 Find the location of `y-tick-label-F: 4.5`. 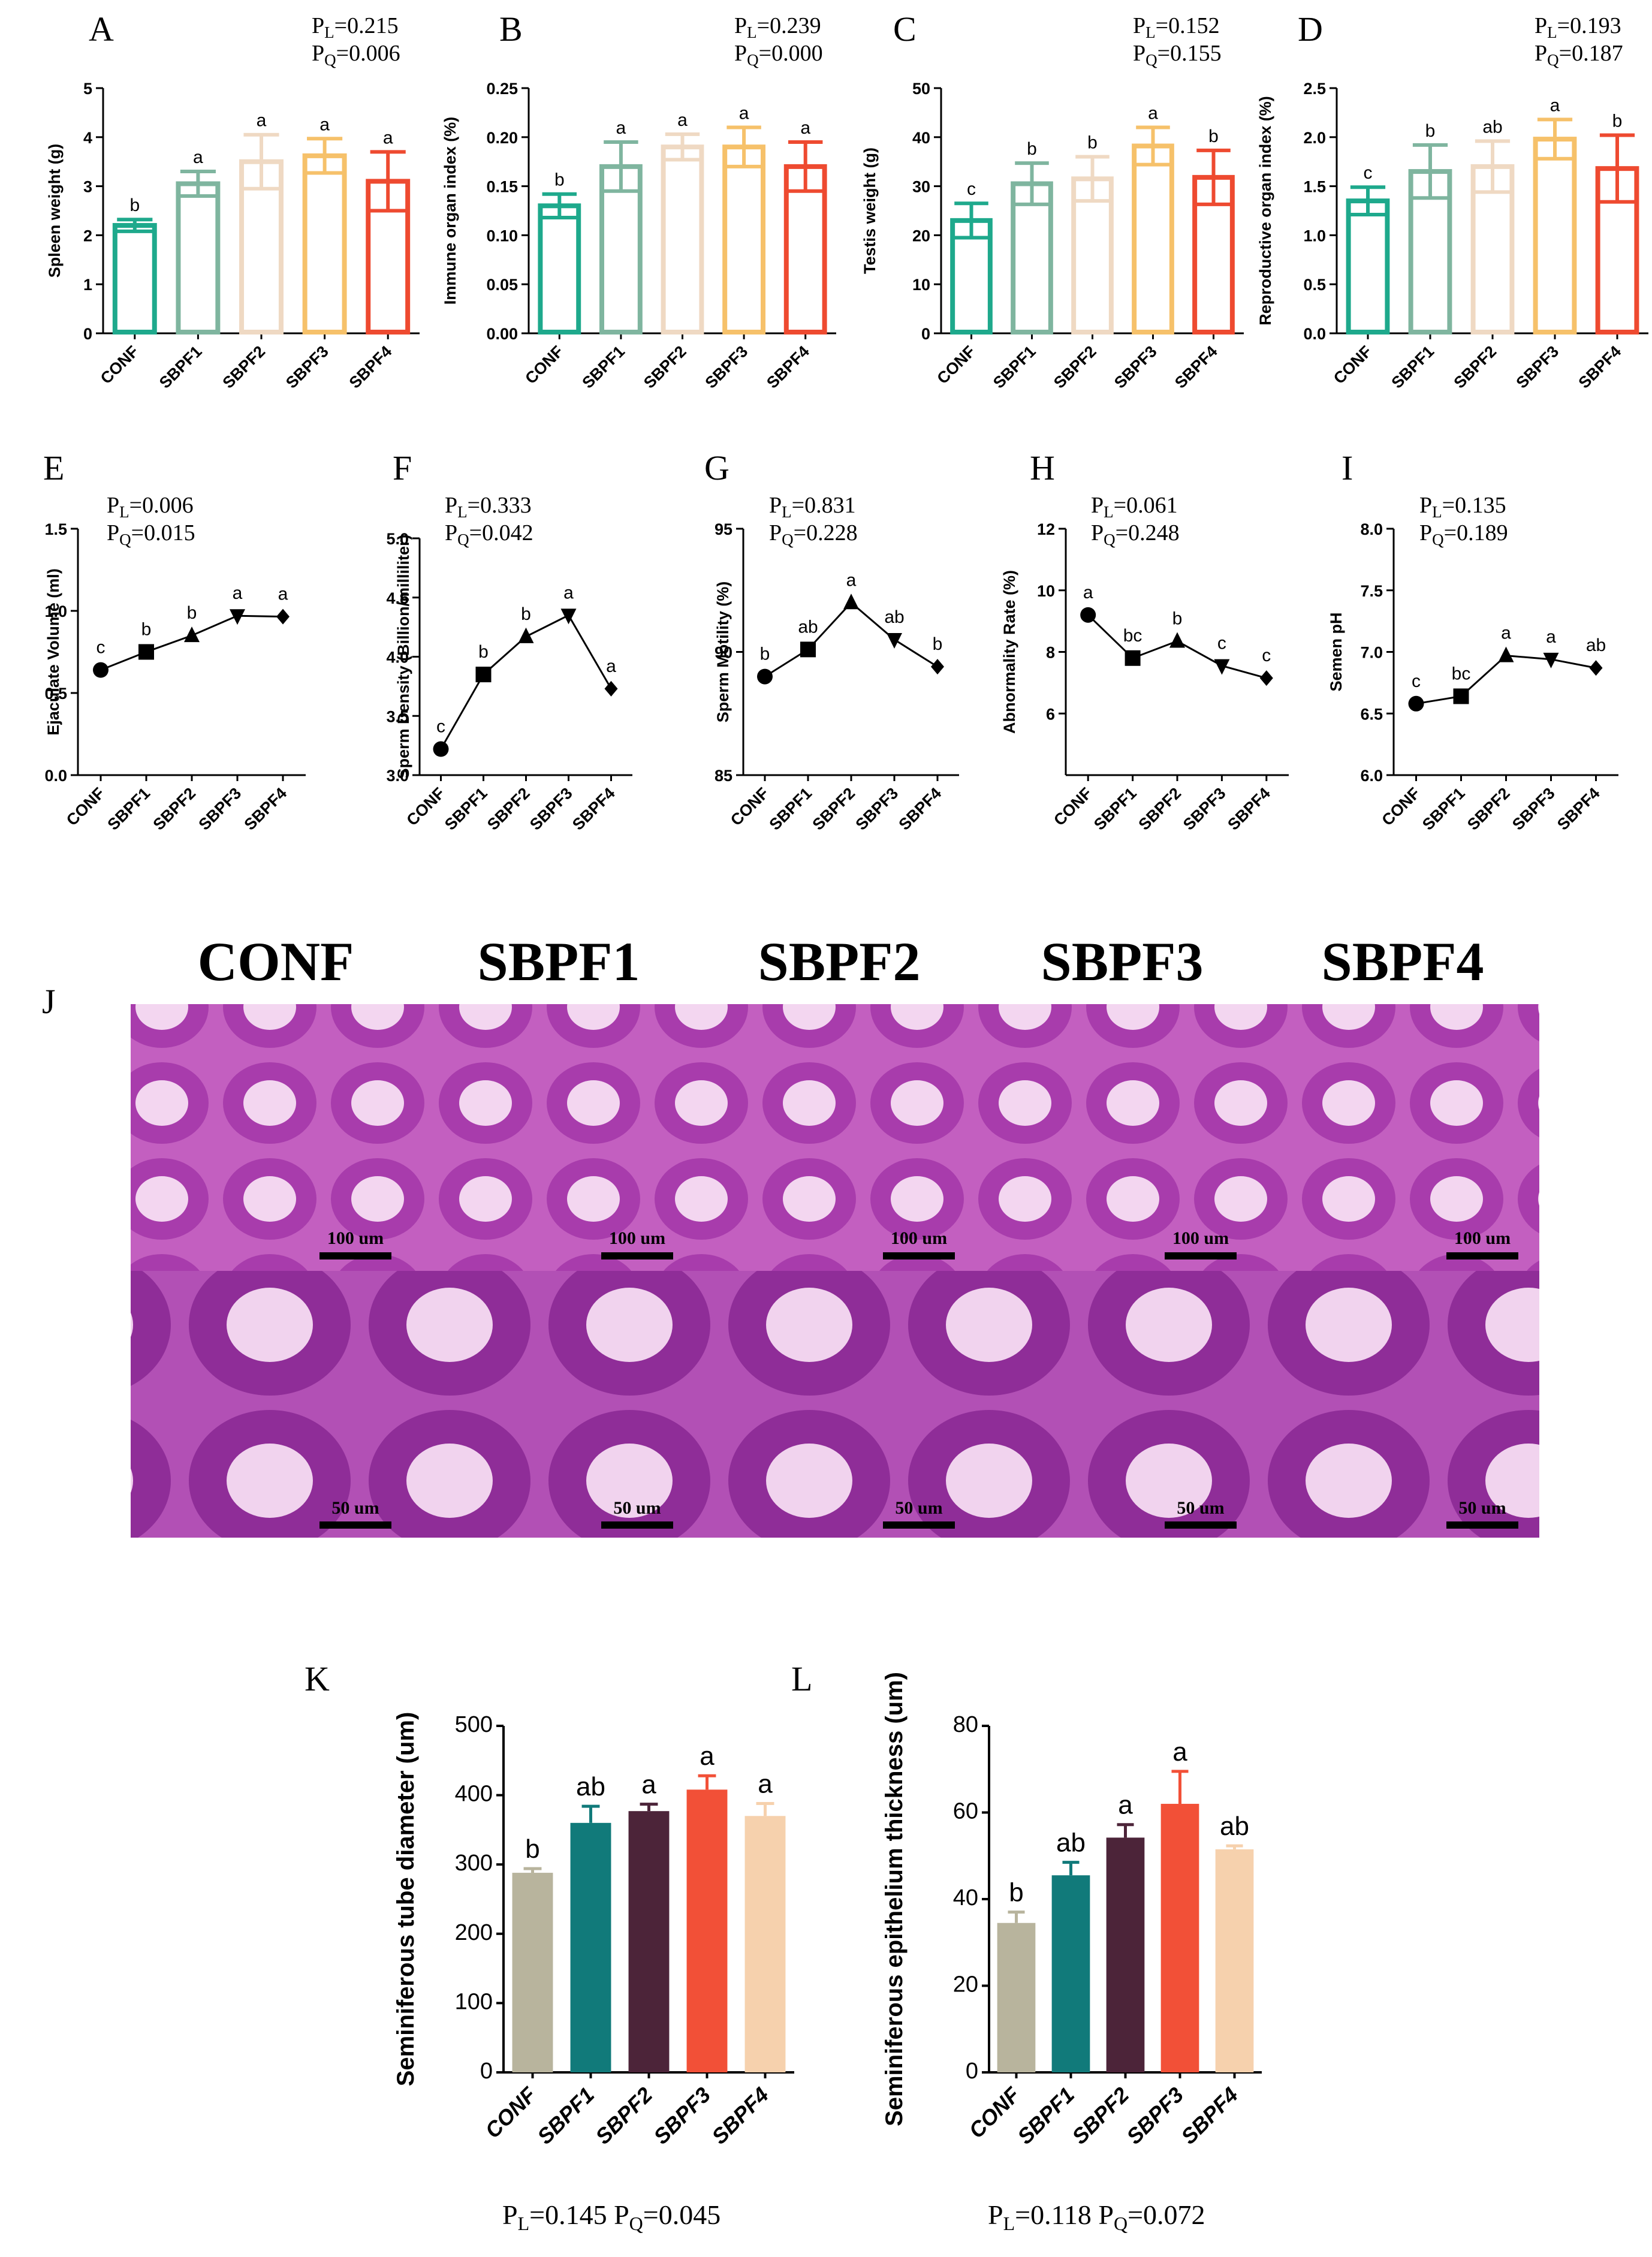

y-tick-label-F: 4.5 is located at coordinates (397, 598).